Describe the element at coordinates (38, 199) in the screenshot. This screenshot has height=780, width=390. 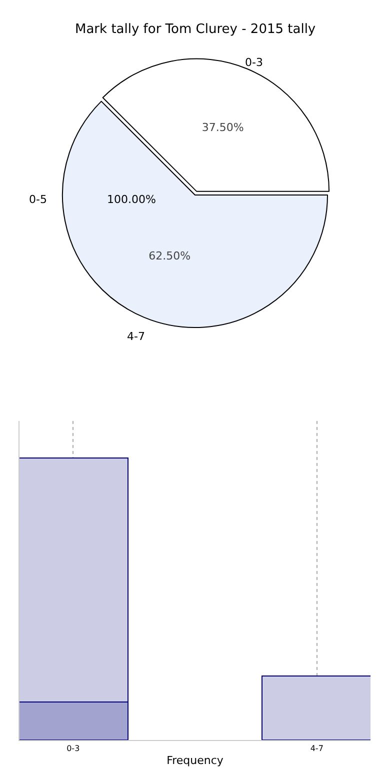
I see `text: 0-5` at that location.